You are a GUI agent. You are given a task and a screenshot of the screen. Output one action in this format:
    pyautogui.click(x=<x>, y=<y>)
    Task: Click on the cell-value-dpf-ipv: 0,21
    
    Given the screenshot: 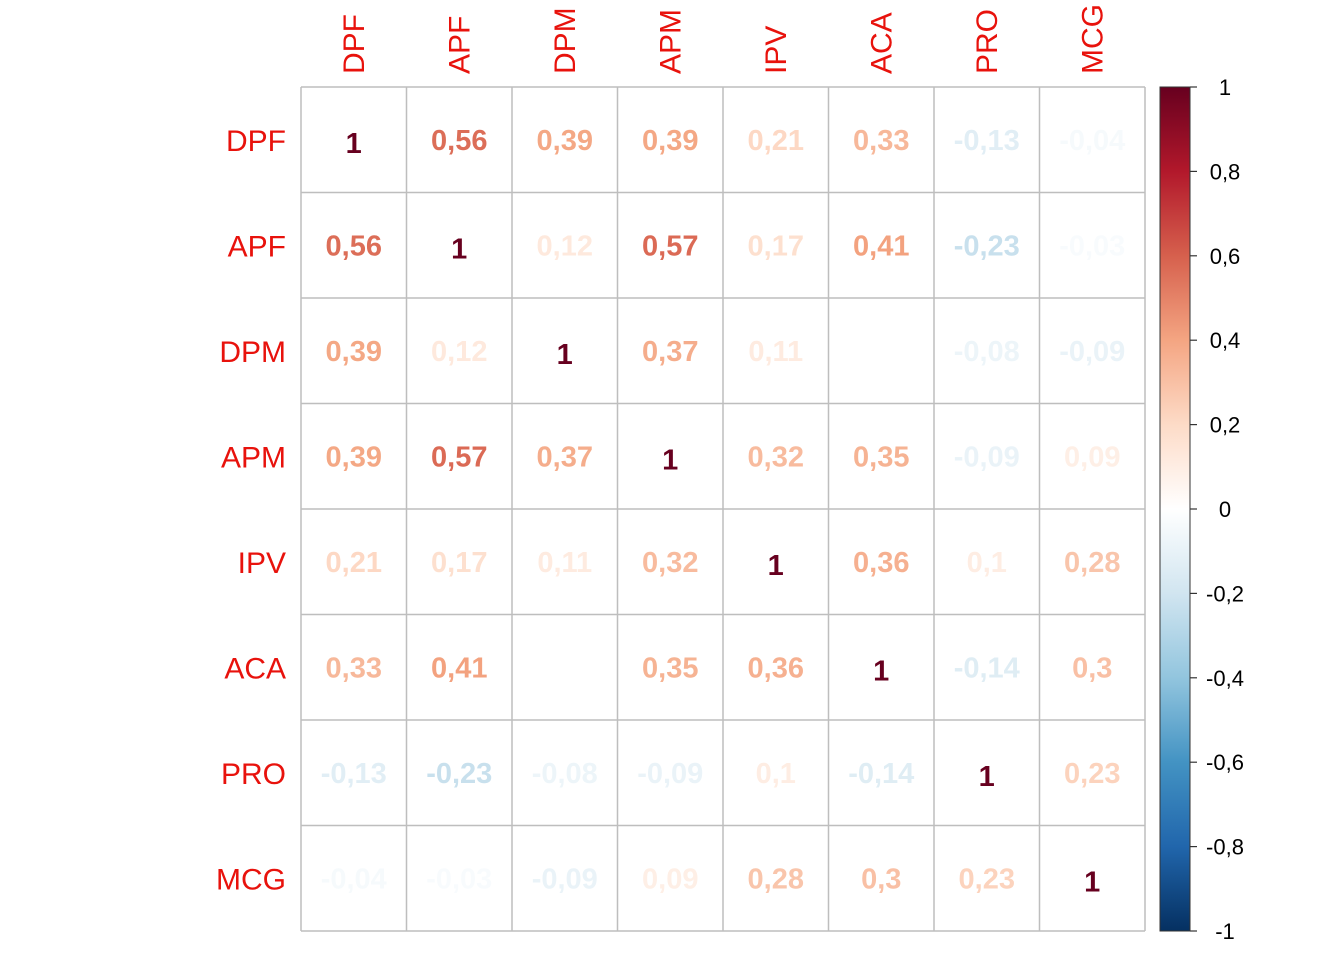 What is the action you would take?
    pyautogui.click(x=776, y=141)
    